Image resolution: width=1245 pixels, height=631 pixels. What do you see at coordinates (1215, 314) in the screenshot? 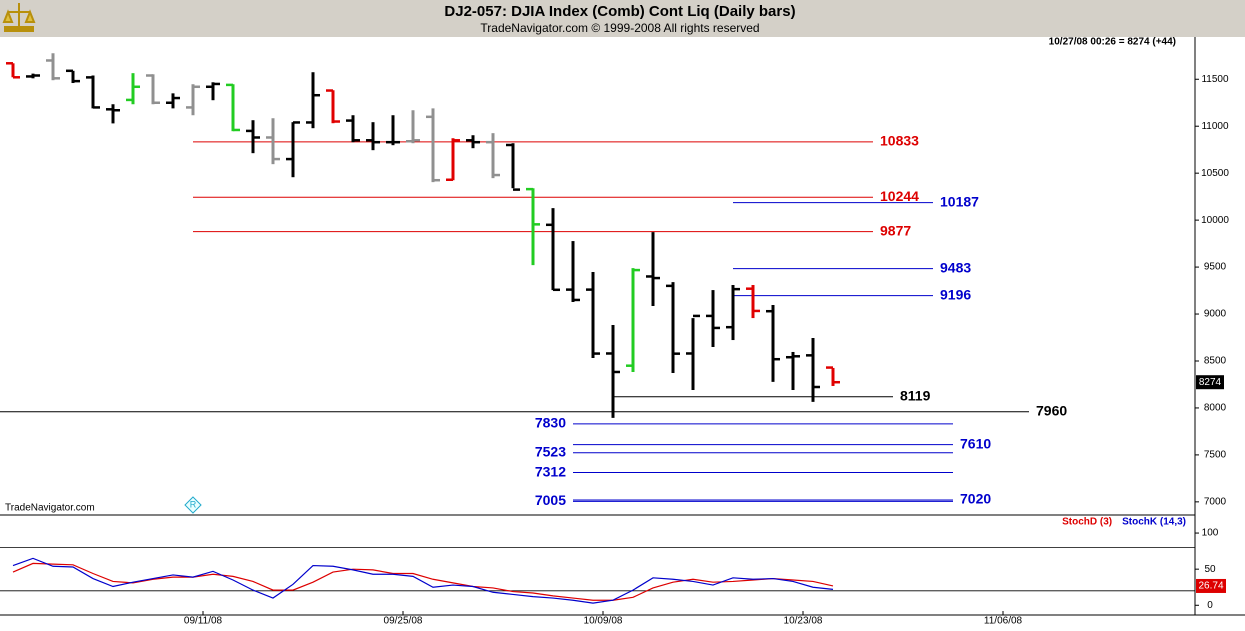
I see `y-tick-label: 9000` at bounding box center [1215, 314].